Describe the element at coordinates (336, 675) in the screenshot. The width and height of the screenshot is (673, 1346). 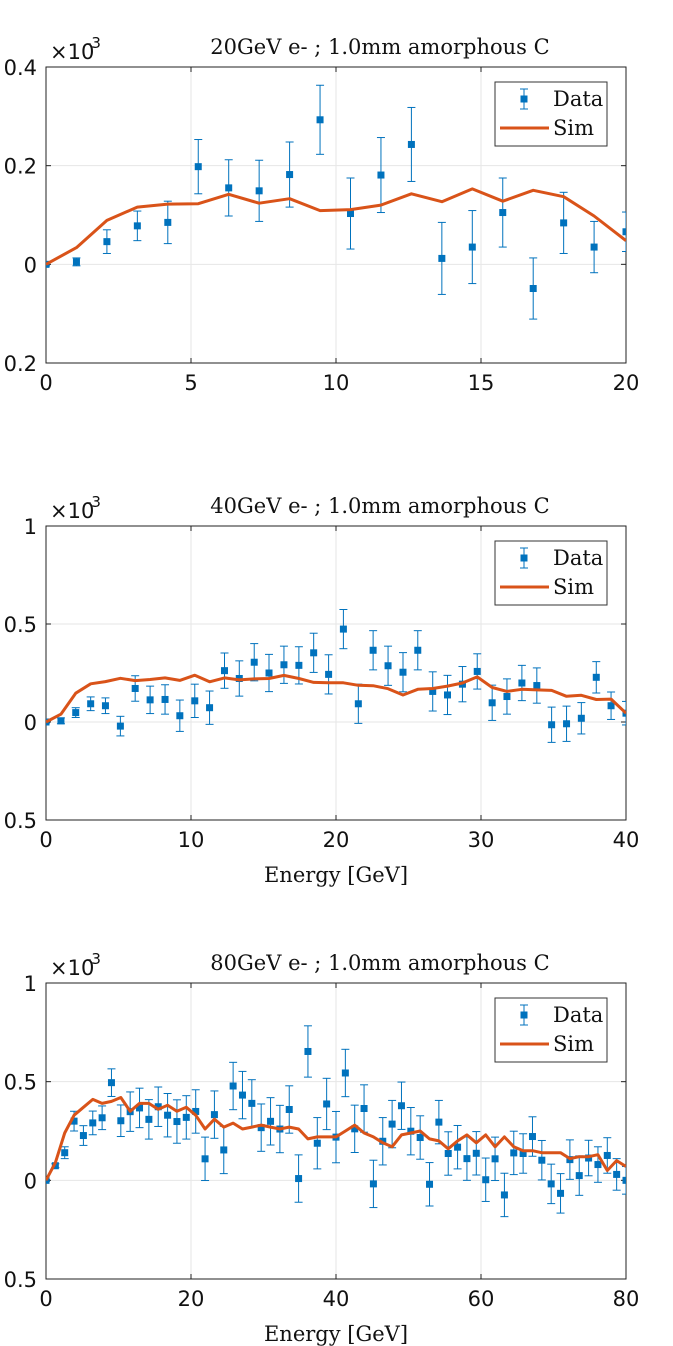
I see `plot-data` at that location.